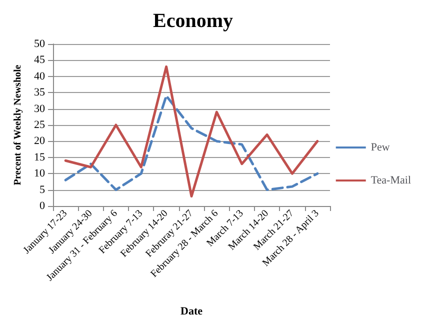 Image resolution: width=422 pixels, height=328 pixels. Describe the element at coordinates (40, 60) in the screenshot. I see `y-tick-label: 45` at that location.